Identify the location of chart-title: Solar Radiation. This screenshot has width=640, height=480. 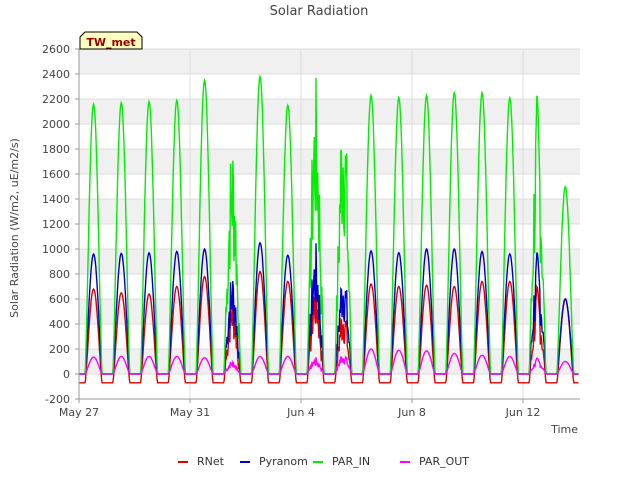
(319, 11).